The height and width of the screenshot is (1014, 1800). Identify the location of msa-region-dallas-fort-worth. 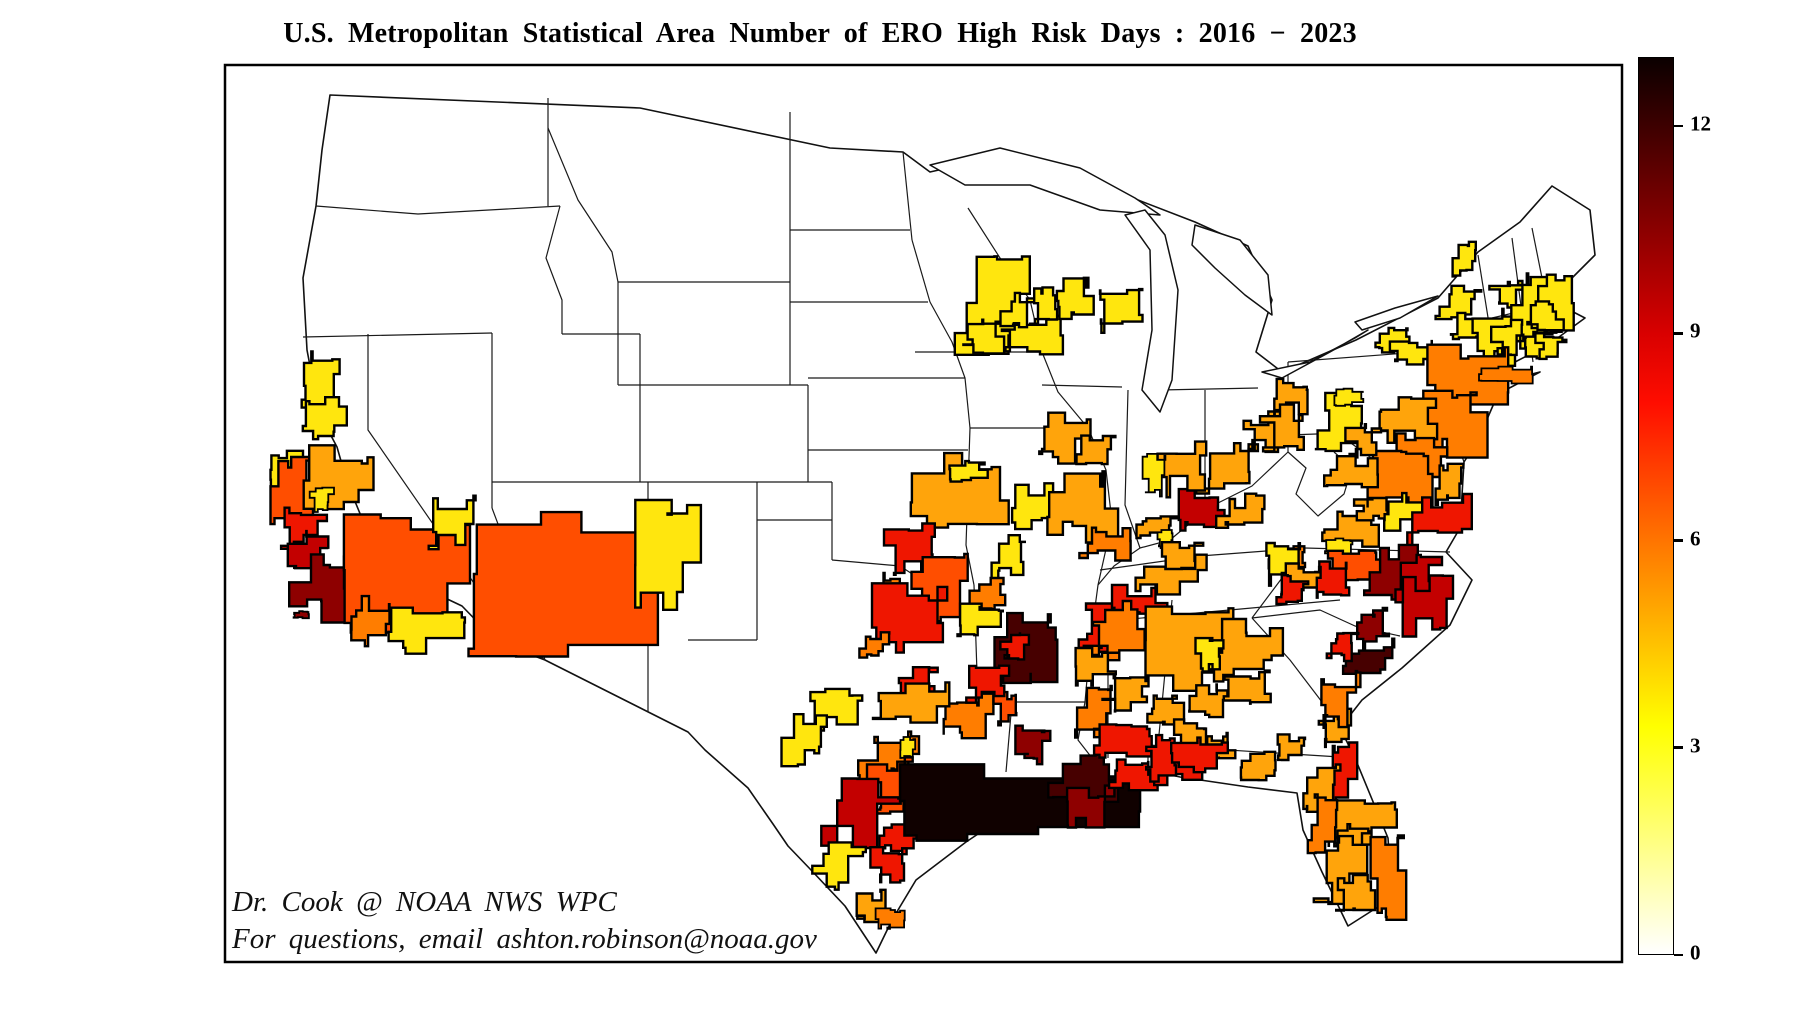
(911, 702).